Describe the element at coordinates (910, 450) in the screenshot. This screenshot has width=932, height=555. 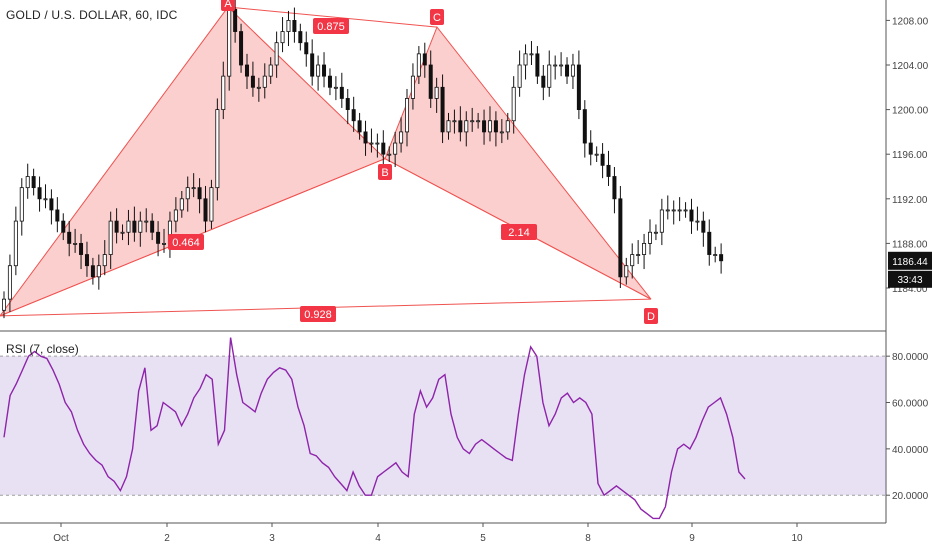
I see `rsi-y-tick-label: 40.0000` at that location.